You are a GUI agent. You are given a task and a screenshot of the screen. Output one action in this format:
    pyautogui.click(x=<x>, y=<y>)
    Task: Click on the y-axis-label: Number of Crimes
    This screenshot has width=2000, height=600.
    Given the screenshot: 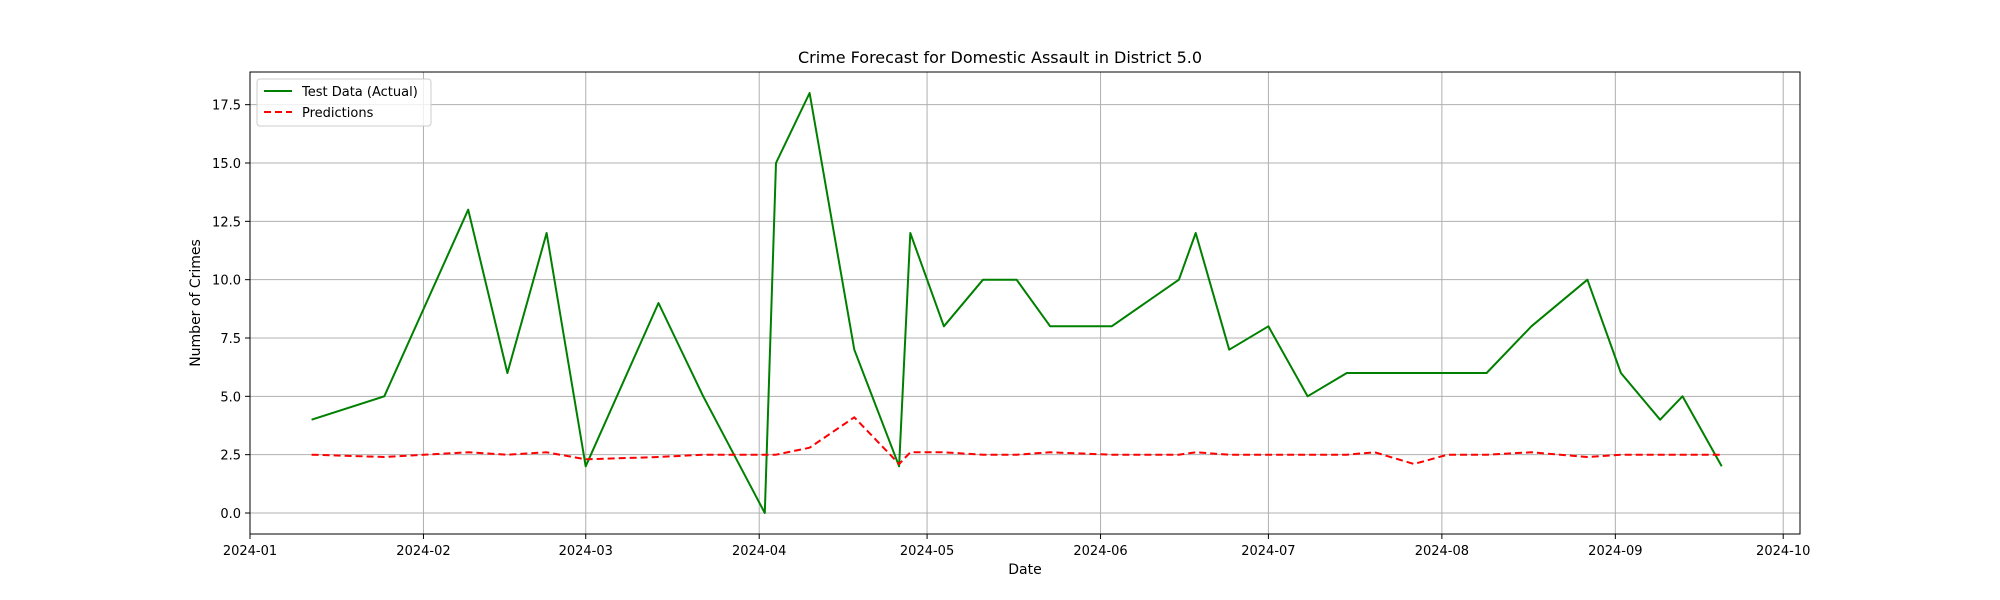 What is the action you would take?
    pyautogui.click(x=196, y=303)
    